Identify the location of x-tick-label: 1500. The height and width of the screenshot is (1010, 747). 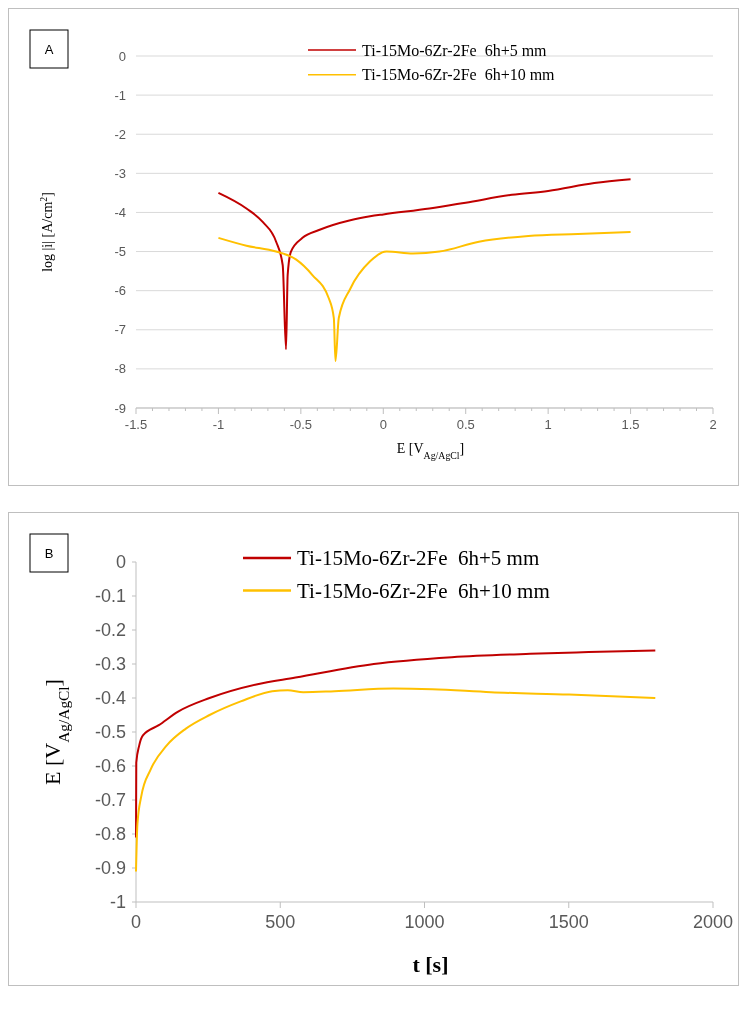
(568, 922).